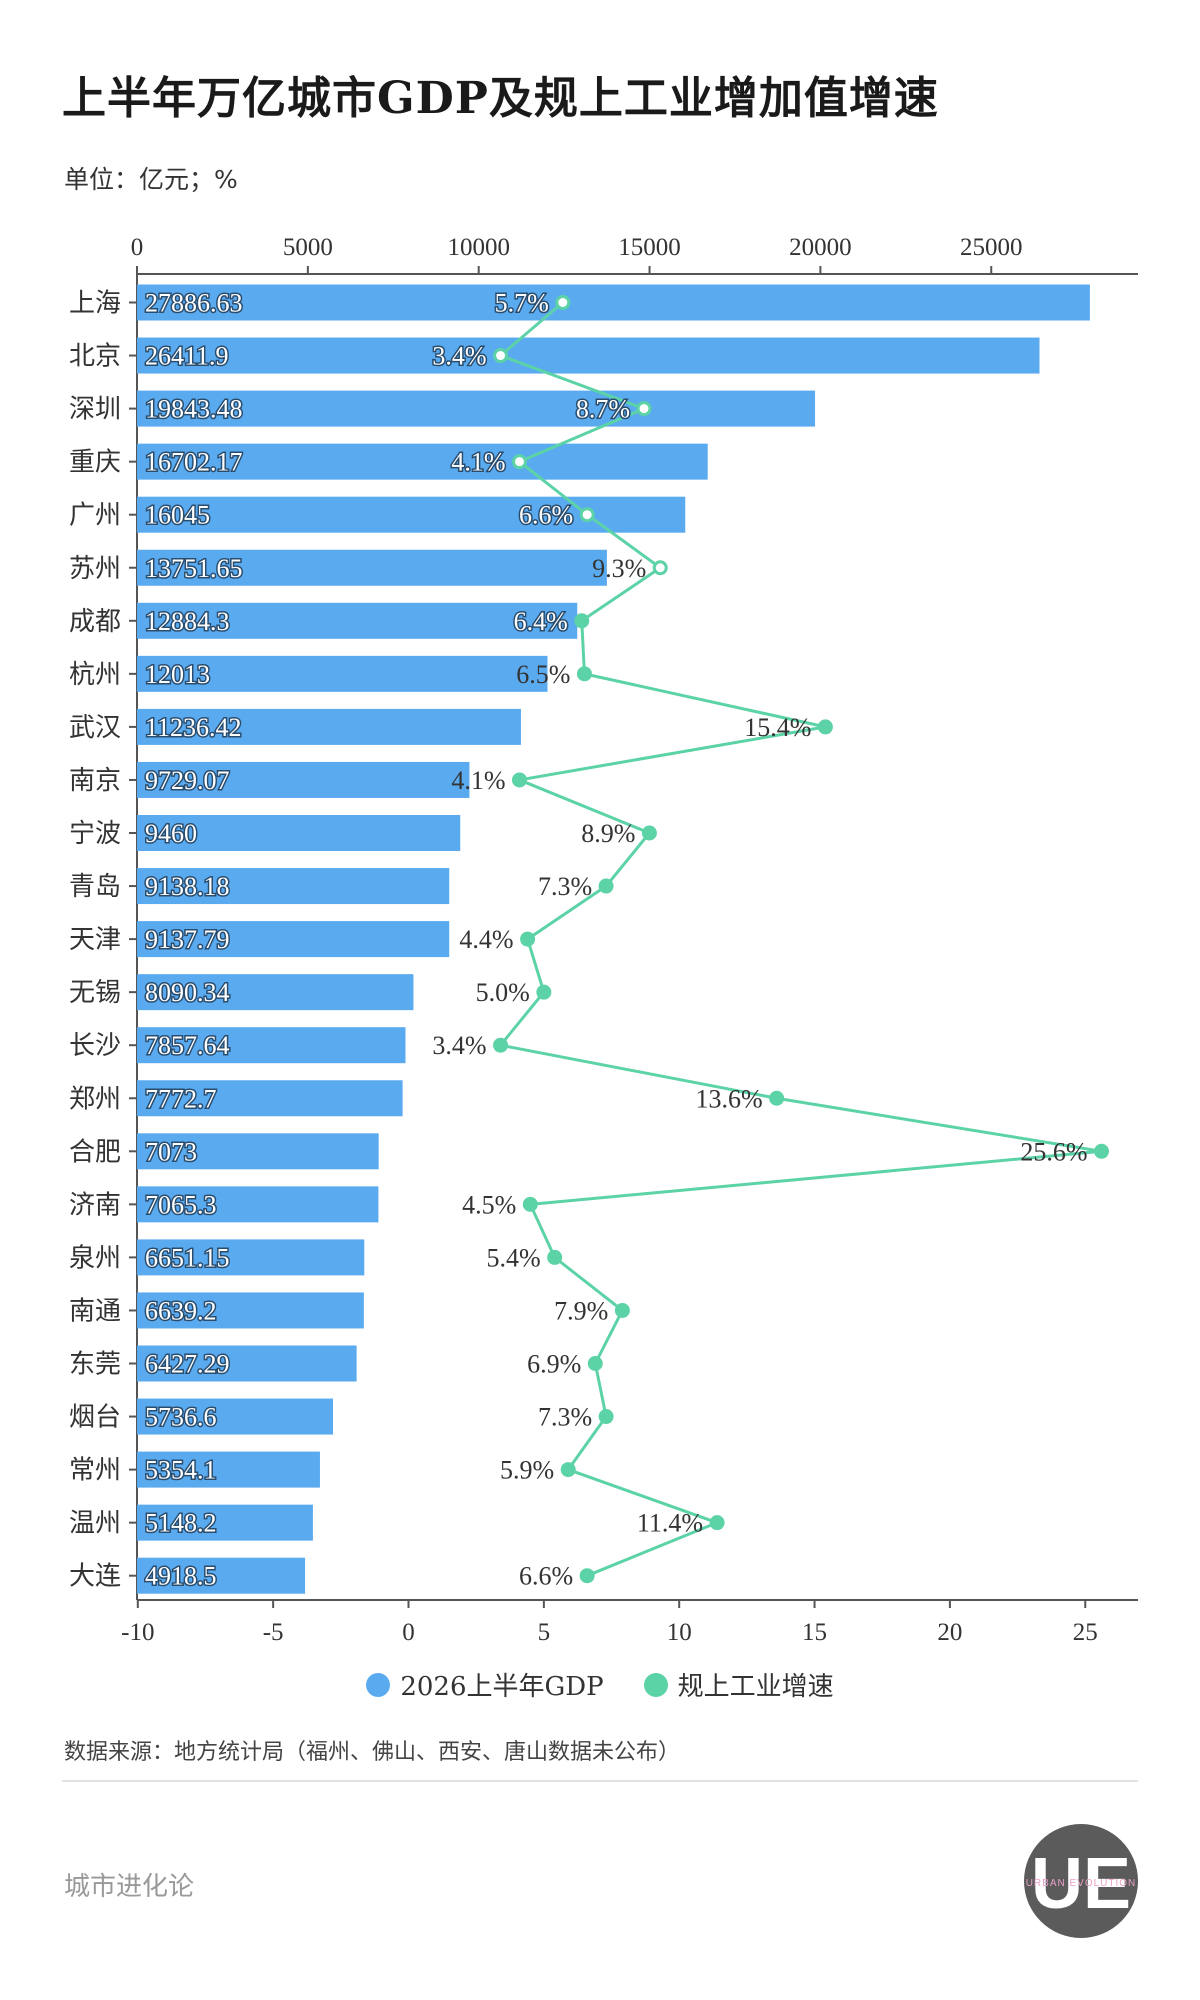  I want to click on logo-circle, so click(1081, 1881).